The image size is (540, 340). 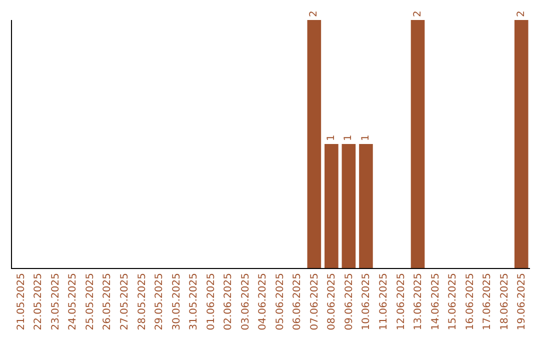 I want to click on x-tick-label: 22.05.2025, so click(x=38, y=301).